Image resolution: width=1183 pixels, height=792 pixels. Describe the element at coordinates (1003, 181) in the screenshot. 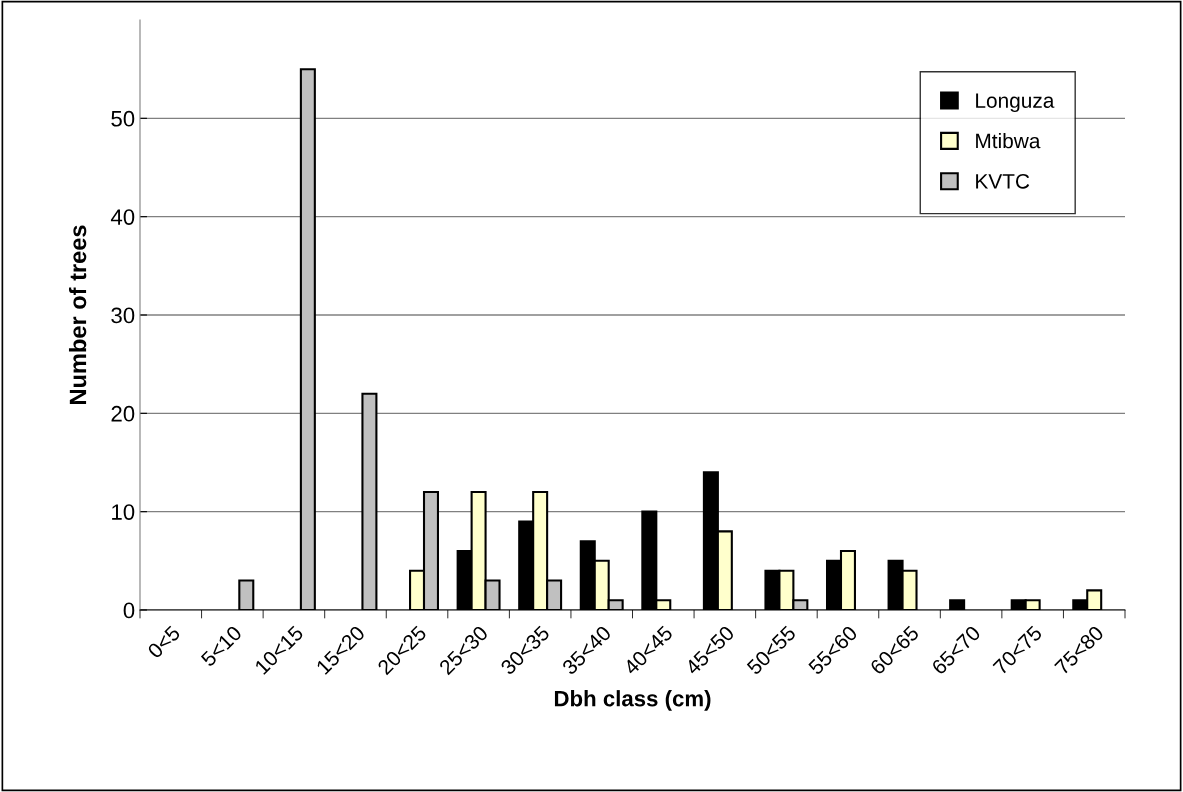

I see `legend-label: KVTC` at that location.